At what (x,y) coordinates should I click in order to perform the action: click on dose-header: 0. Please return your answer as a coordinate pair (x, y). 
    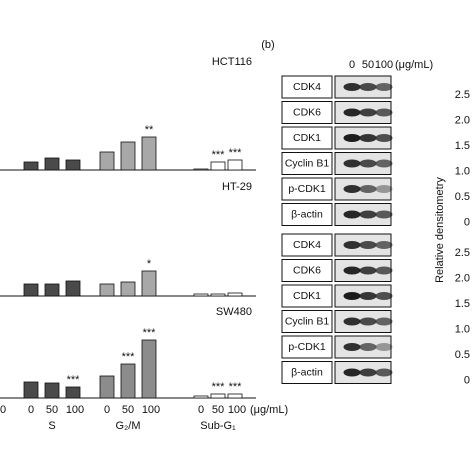
    Looking at the image, I should click on (352, 65).